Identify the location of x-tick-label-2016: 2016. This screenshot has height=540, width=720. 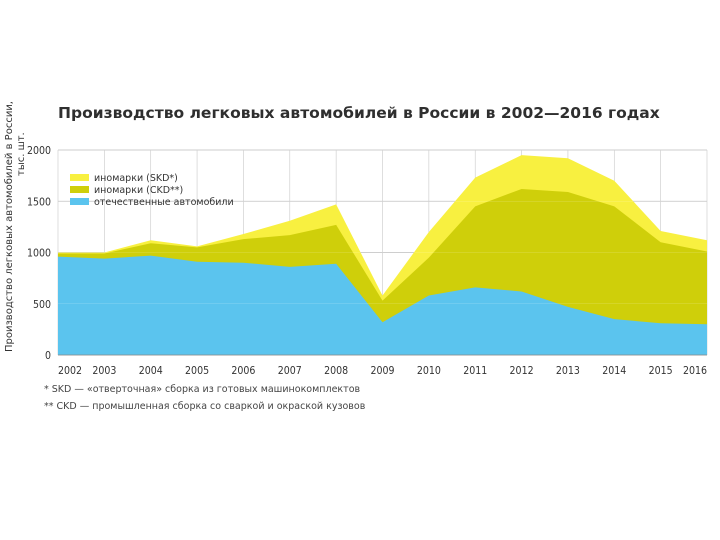
(695, 371).